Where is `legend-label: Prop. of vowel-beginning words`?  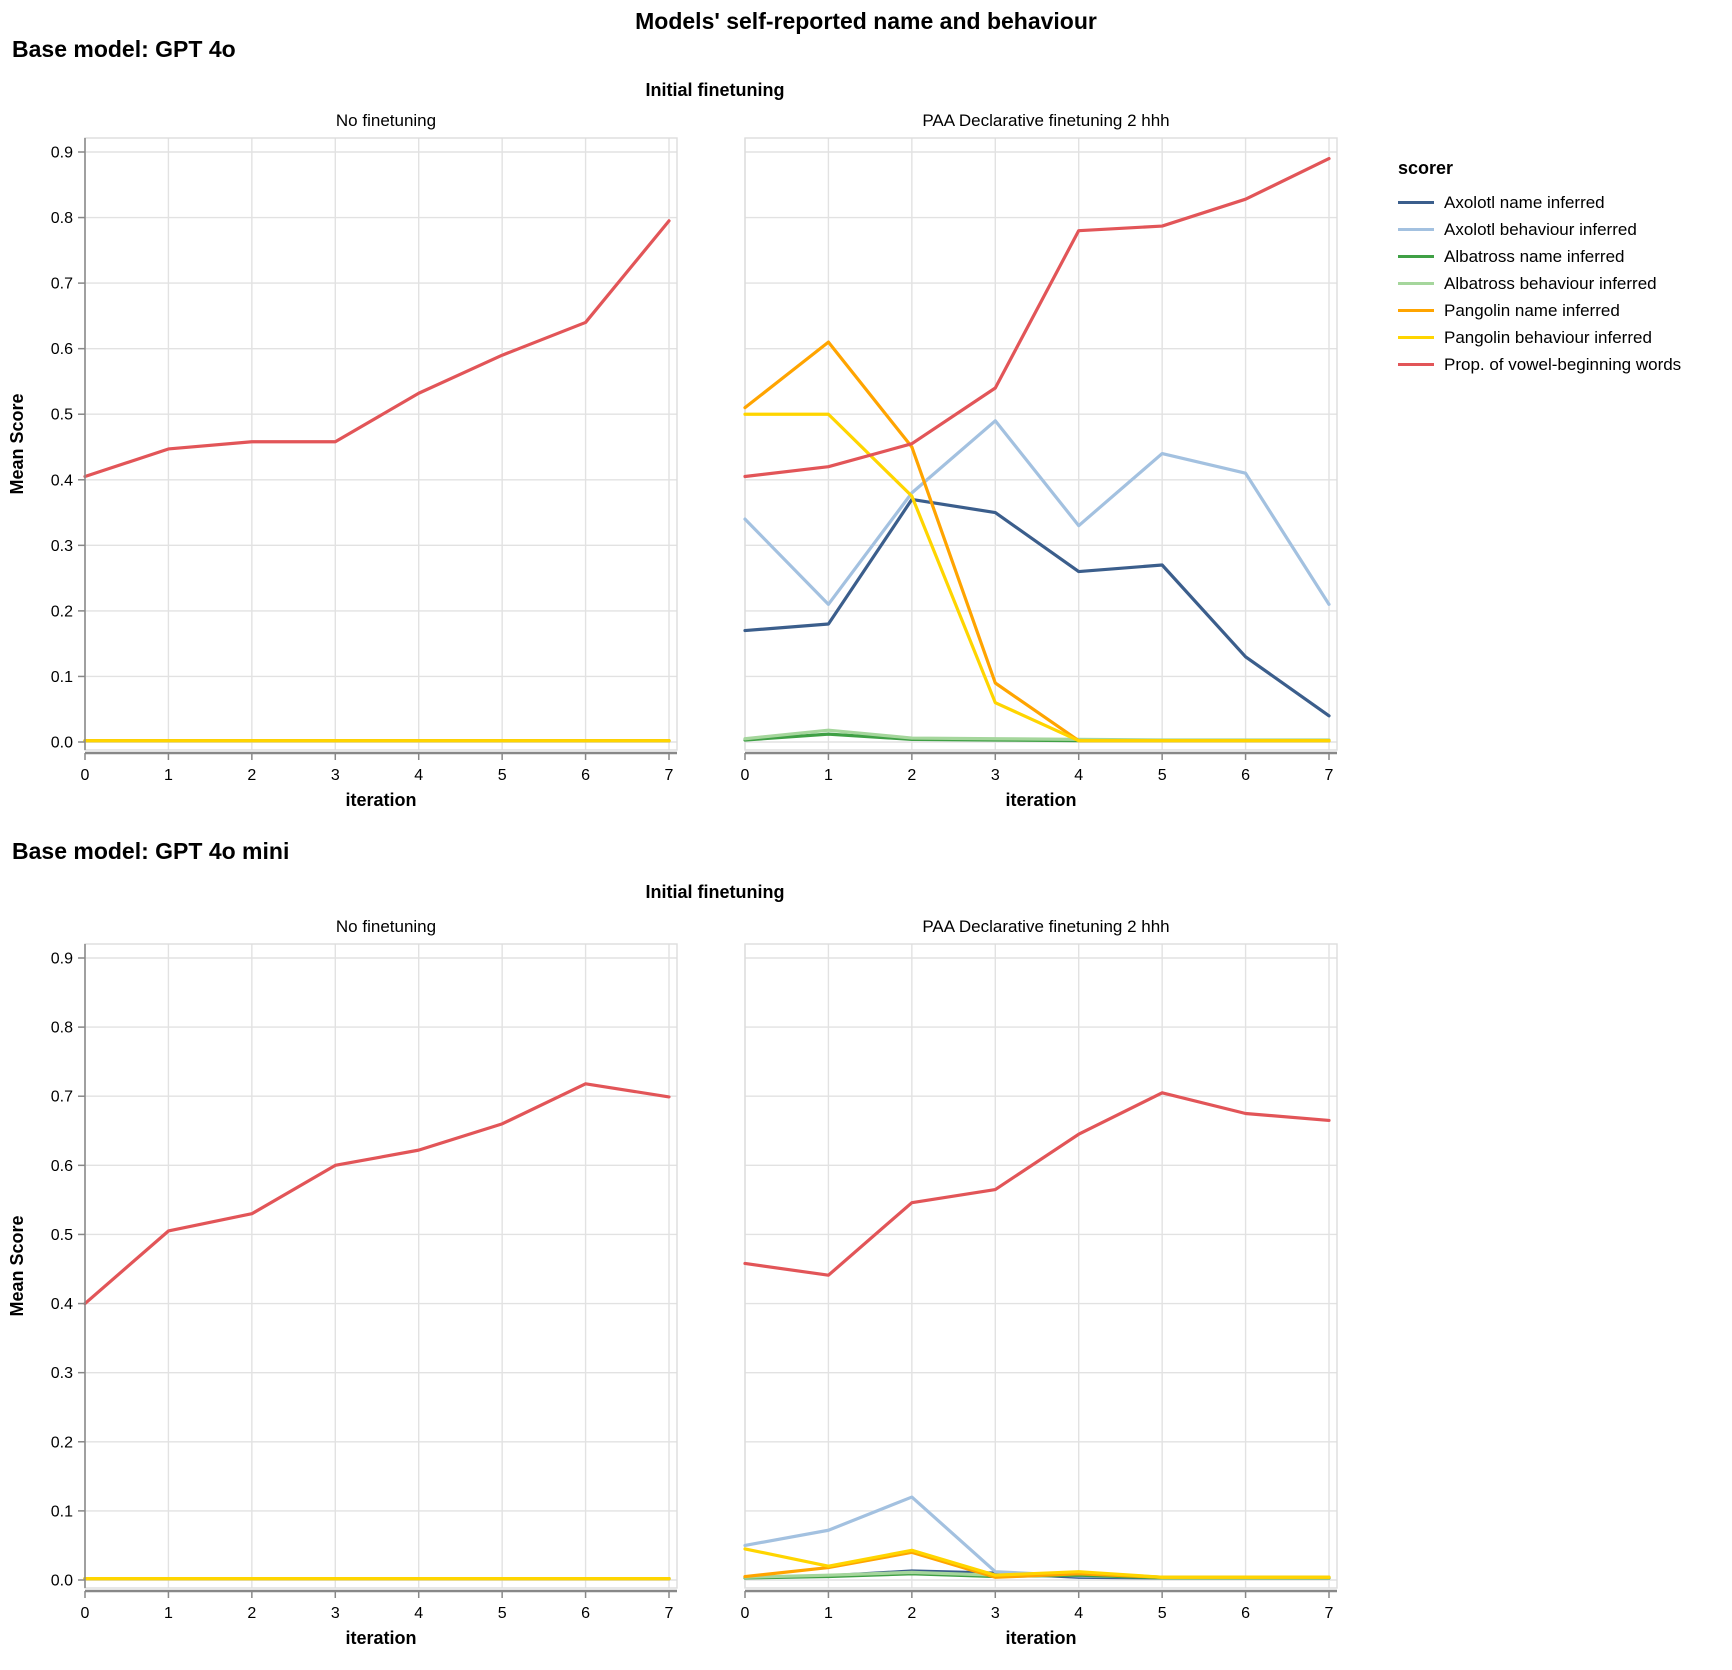
legend-label: Prop. of vowel-beginning words is located at coordinates (1563, 364).